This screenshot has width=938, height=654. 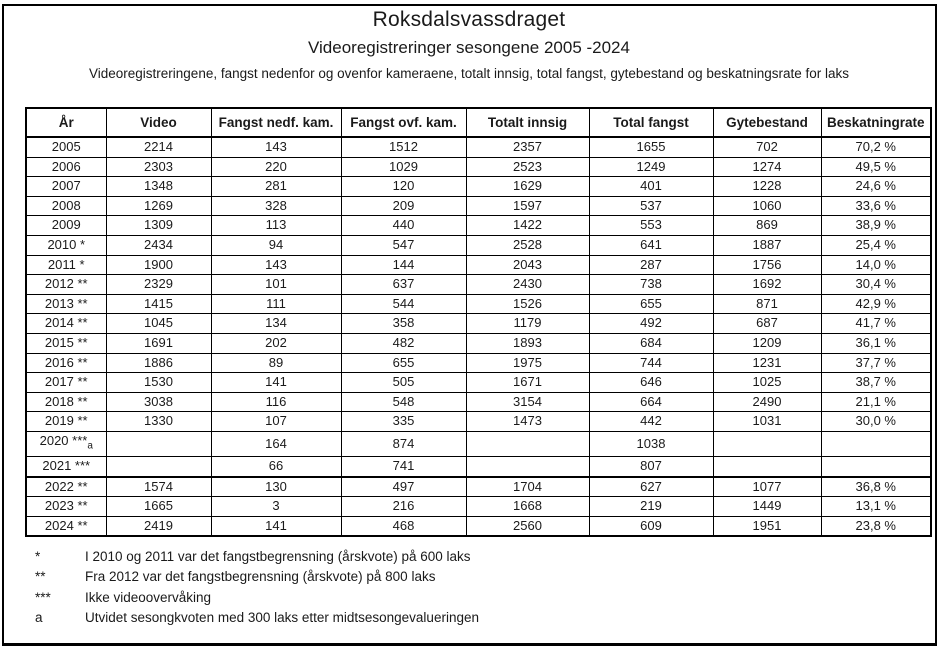 What do you see at coordinates (876, 421) in the screenshot?
I see `table-cell: 30,0 %` at bounding box center [876, 421].